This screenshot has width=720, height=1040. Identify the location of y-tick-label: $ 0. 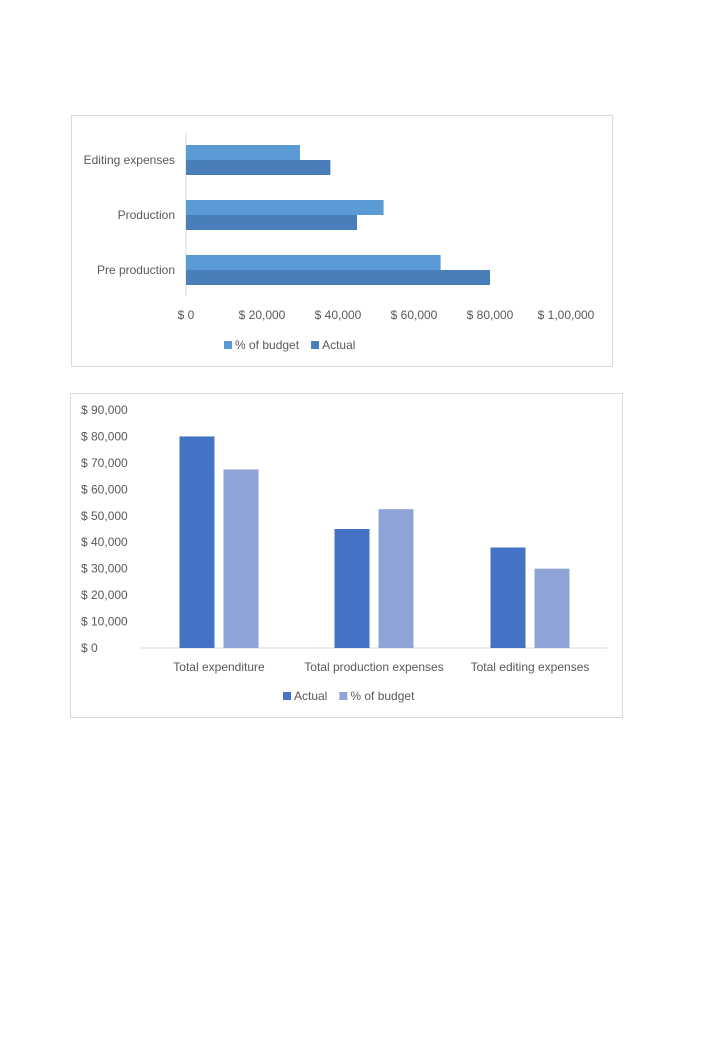
(89, 648).